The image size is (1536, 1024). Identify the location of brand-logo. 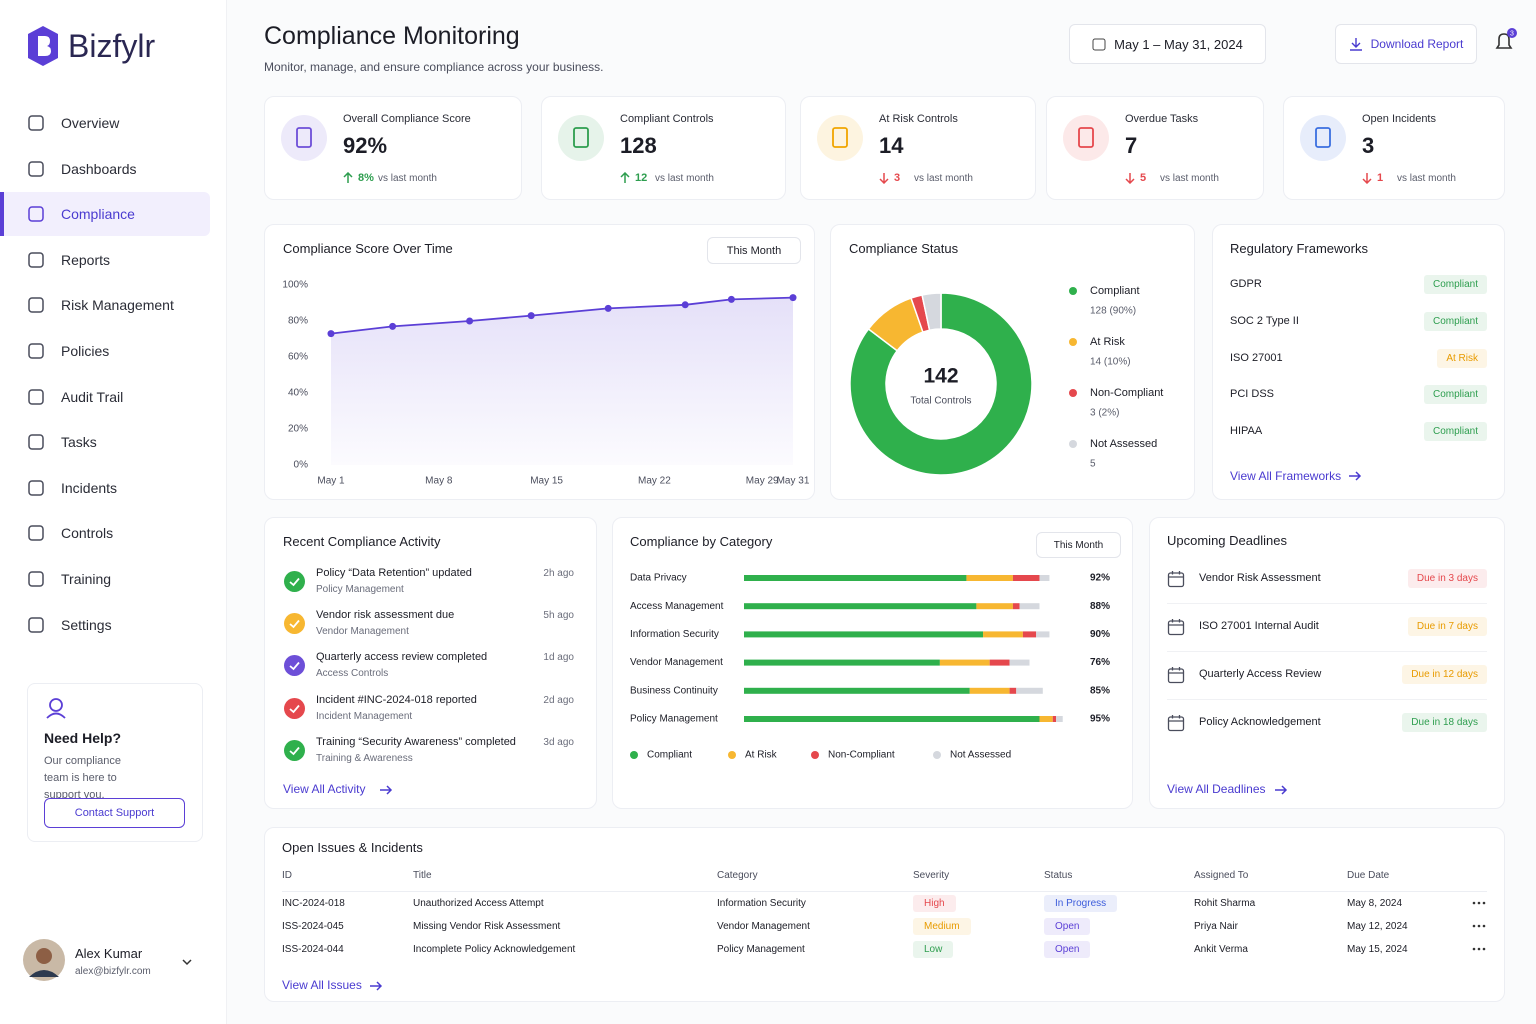
(43, 46).